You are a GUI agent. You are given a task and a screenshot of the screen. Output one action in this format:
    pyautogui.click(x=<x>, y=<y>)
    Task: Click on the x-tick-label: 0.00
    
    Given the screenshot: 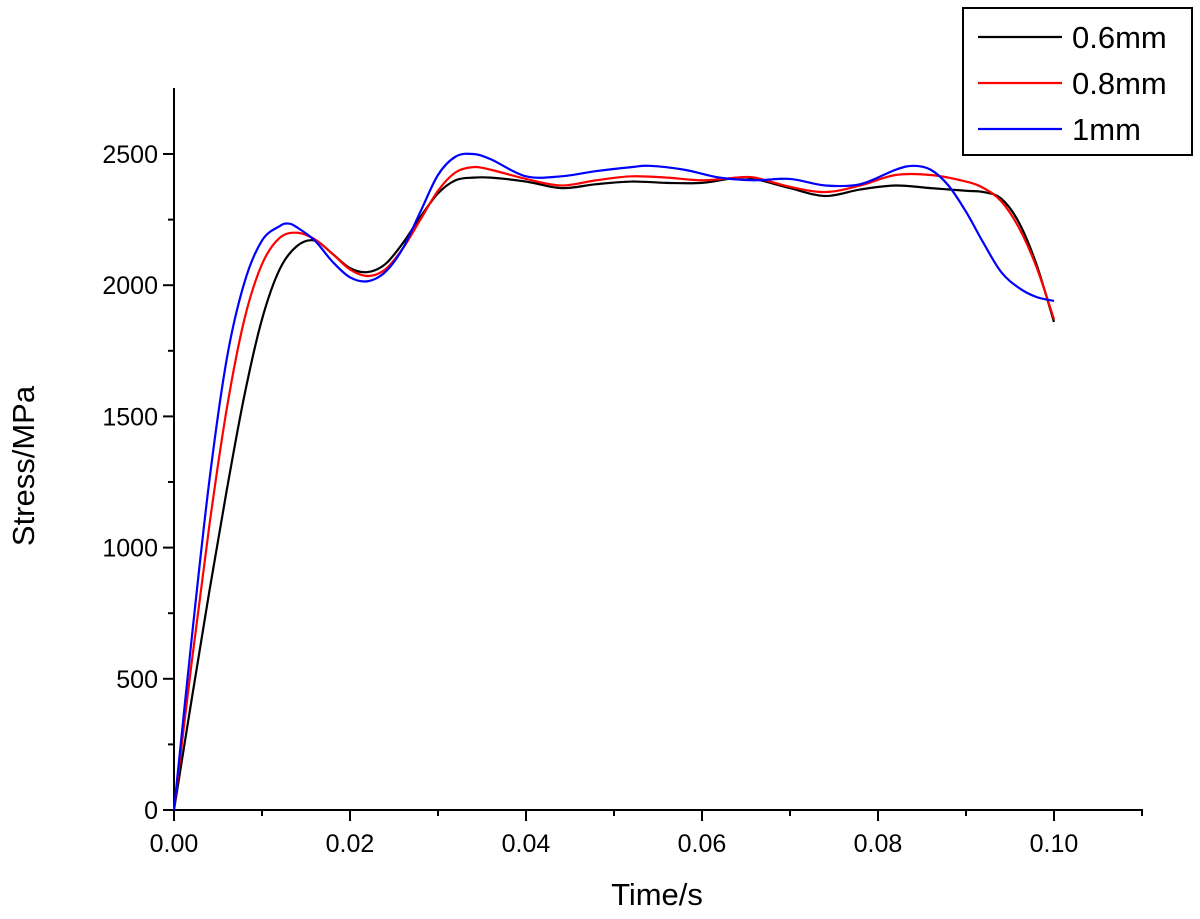 What is the action you would take?
    pyautogui.click(x=174, y=844)
    